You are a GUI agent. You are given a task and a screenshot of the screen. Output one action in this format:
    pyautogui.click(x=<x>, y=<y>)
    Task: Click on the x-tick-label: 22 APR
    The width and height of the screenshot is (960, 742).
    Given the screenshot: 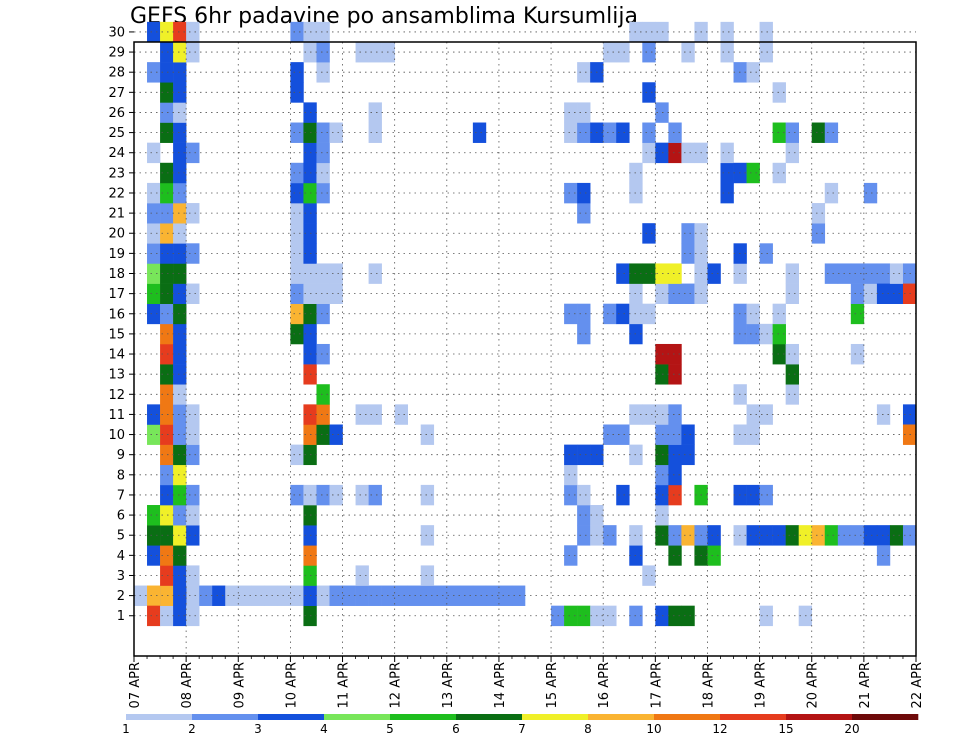 What is the action you would take?
    pyautogui.click(x=917, y=685)
    